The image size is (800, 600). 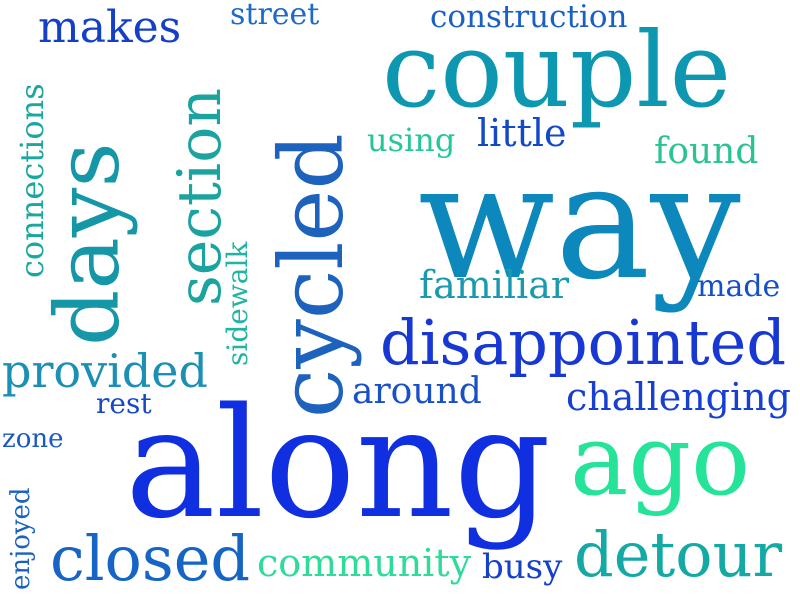 I want to click on word-ago: ago, so click(x=660, y=461).